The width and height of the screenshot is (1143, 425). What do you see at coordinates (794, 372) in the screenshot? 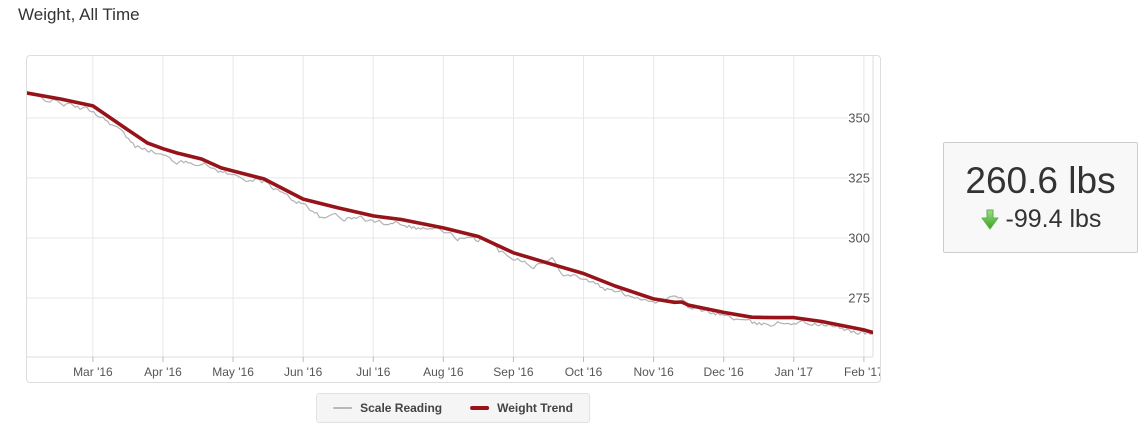
I see `x-axis-label: Jan '17` at bounding box center [794, 372].